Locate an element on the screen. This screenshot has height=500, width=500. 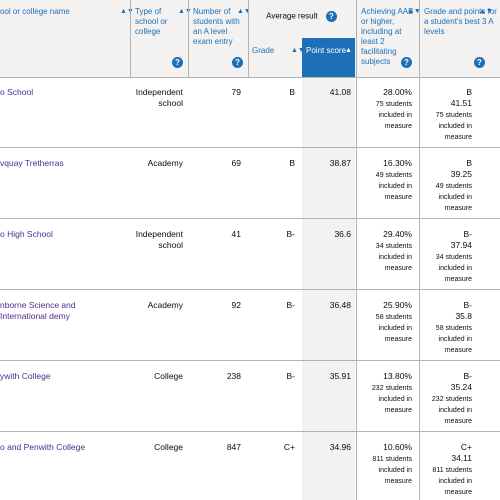
aab-value: 10.60% is located at coordinates (397, 447).